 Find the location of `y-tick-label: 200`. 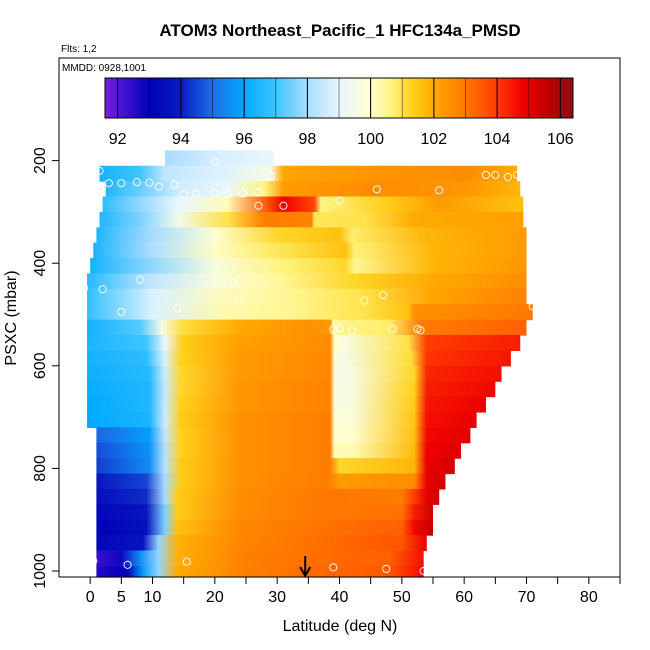

y-tick-label: 200 is located at coordinates (40, 160).